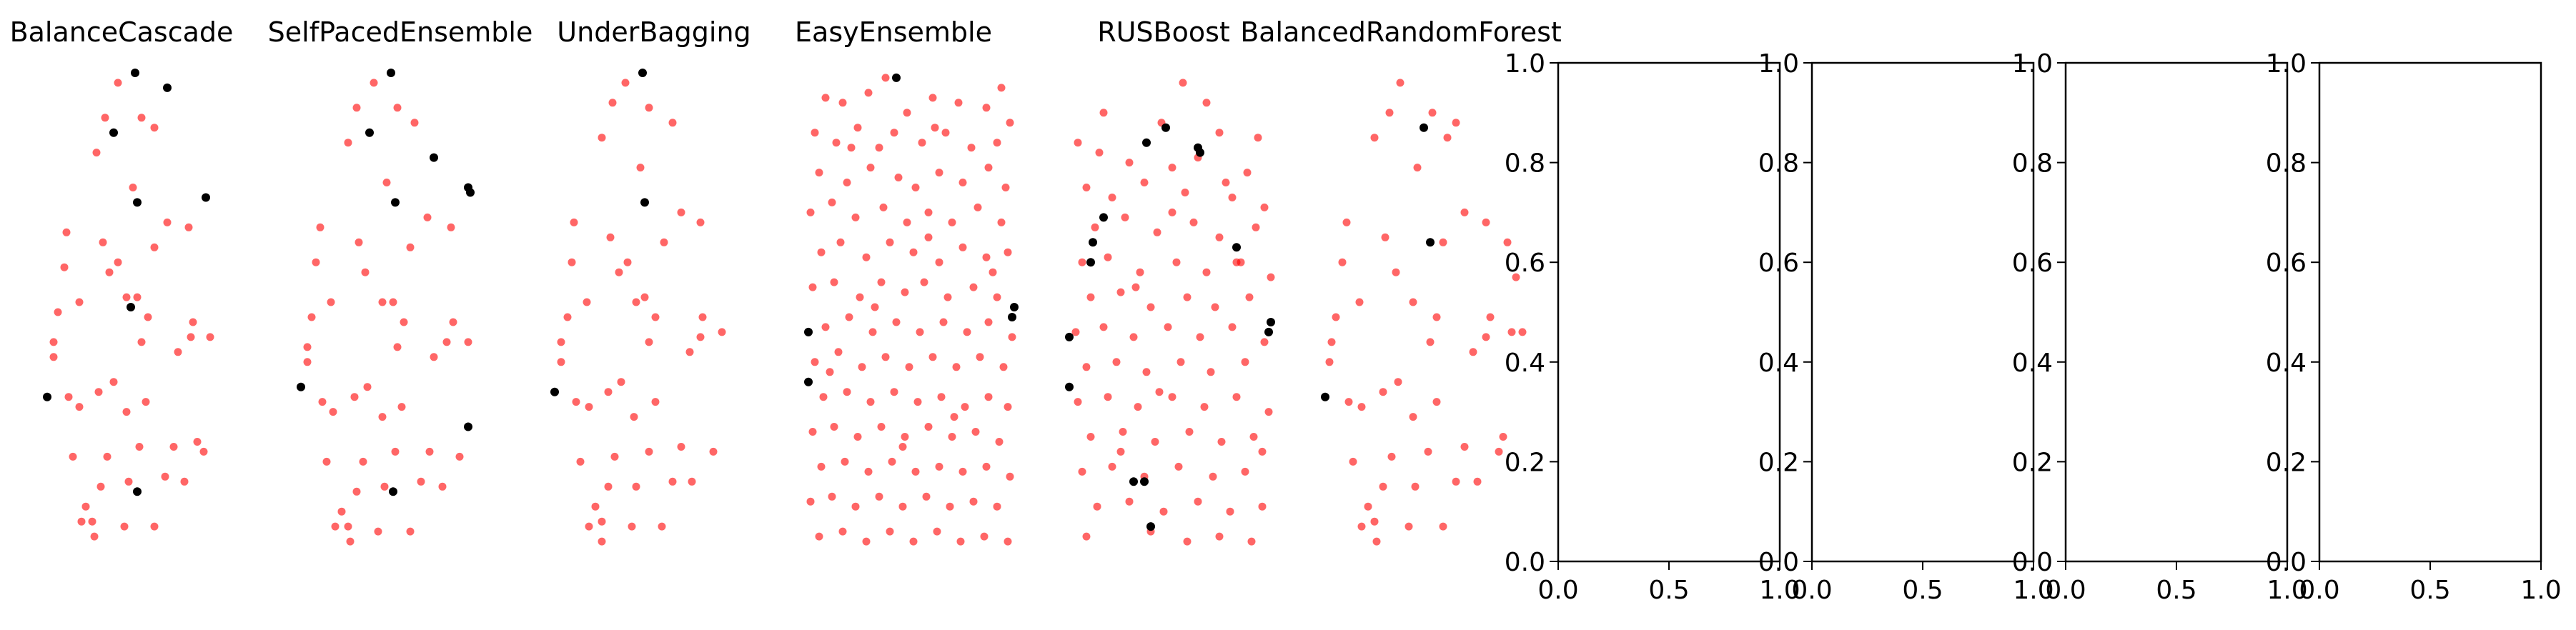 The height and width of the screenshot is (630, 2576). I want to click on axes-frame, so click(2430, 312).